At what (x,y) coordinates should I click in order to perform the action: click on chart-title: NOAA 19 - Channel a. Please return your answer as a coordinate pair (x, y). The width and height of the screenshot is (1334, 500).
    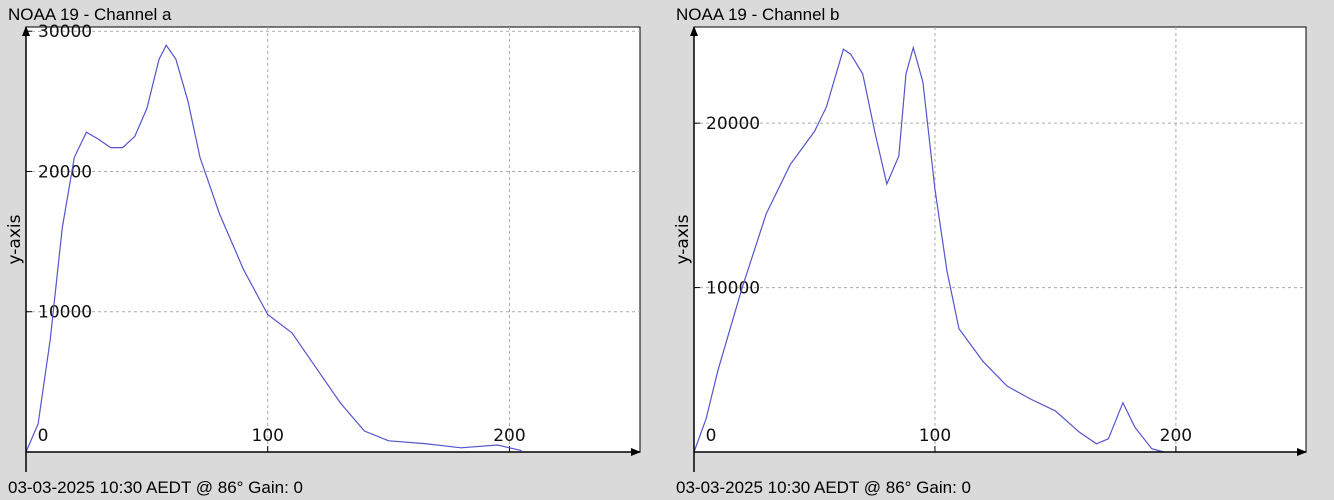
    Looking at the image, I should click on (90, 14).